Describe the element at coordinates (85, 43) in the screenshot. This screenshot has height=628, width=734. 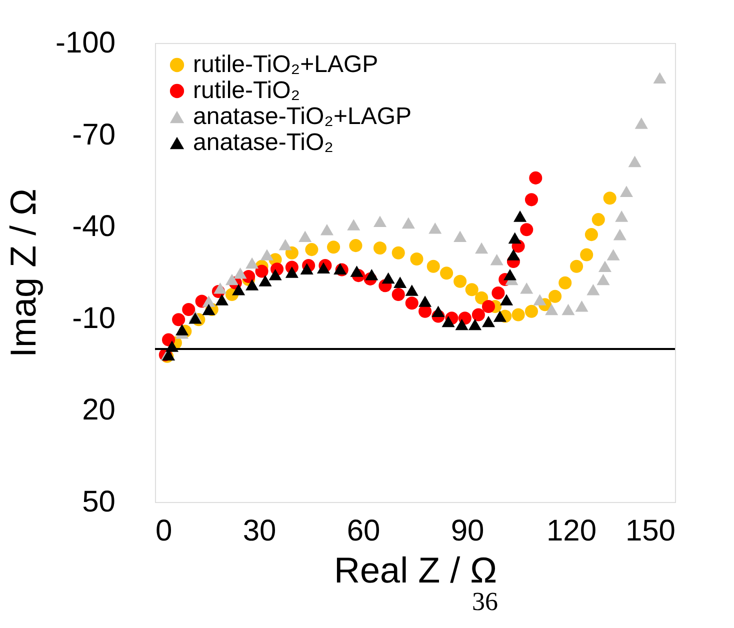
I see `y-tick-label: -100` at that location.